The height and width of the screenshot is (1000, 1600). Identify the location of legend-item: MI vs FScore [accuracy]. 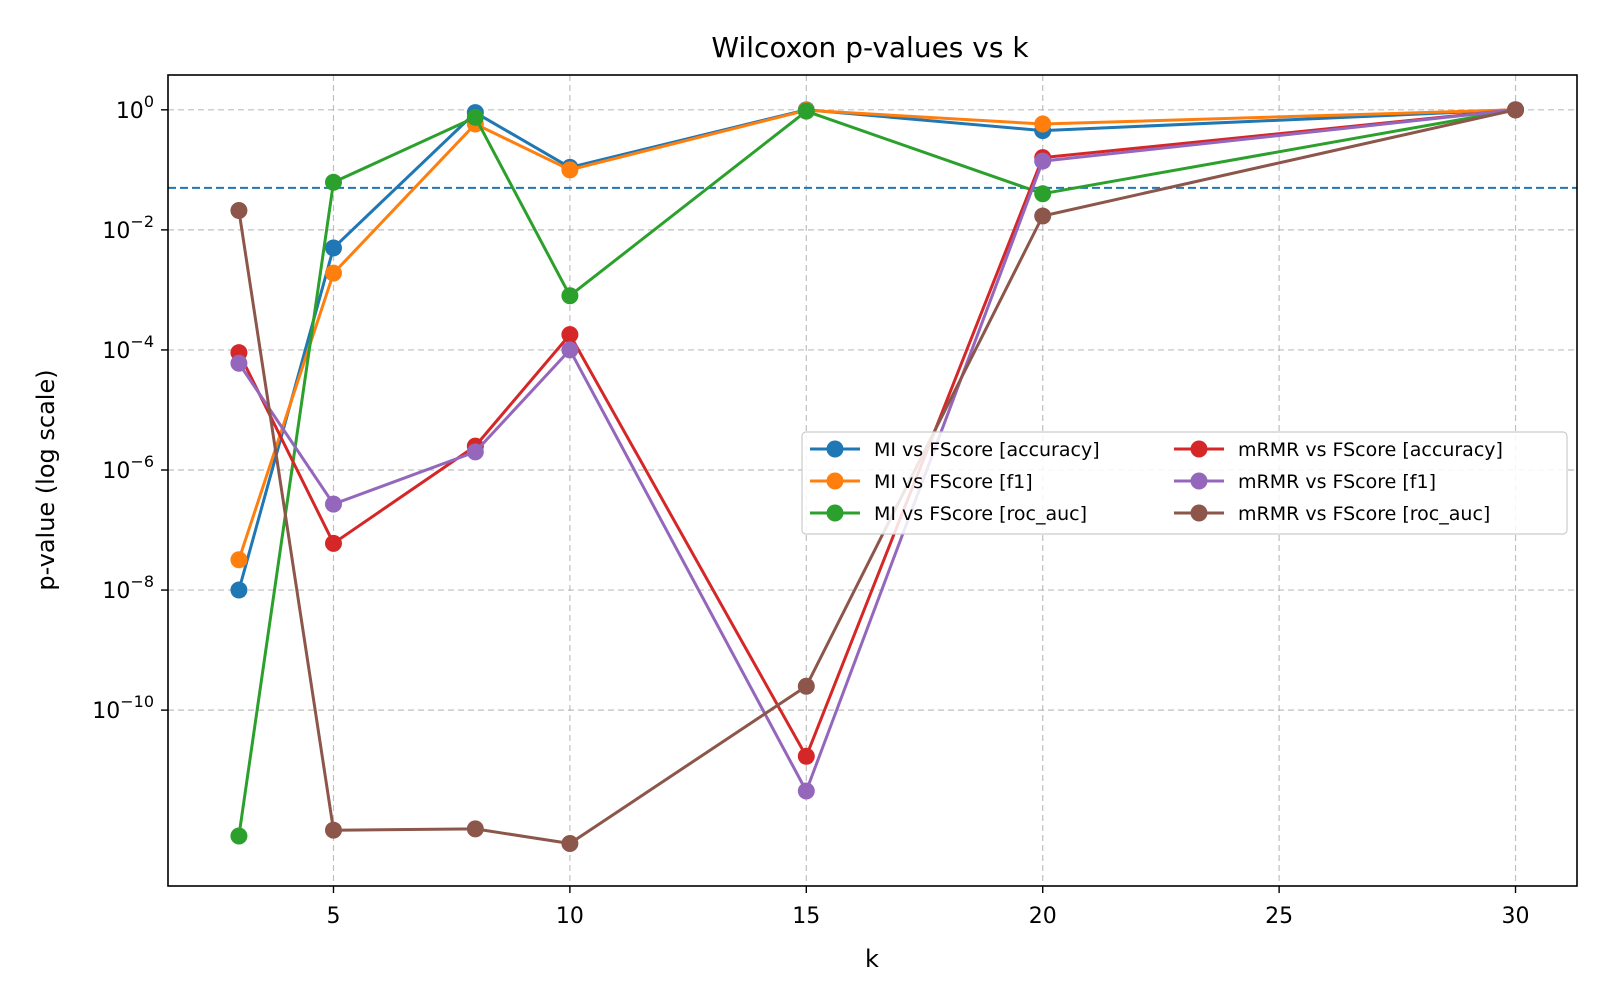
(955, 450).